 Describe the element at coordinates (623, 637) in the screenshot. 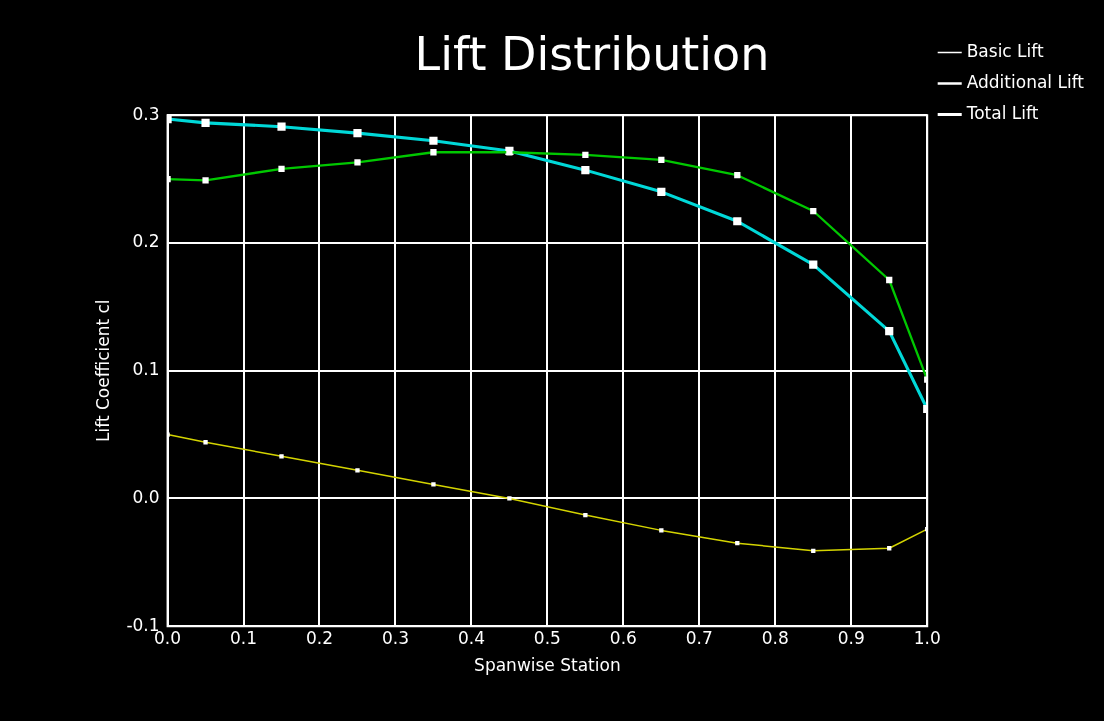

I see `x-tick-label: 0.6` at that location.